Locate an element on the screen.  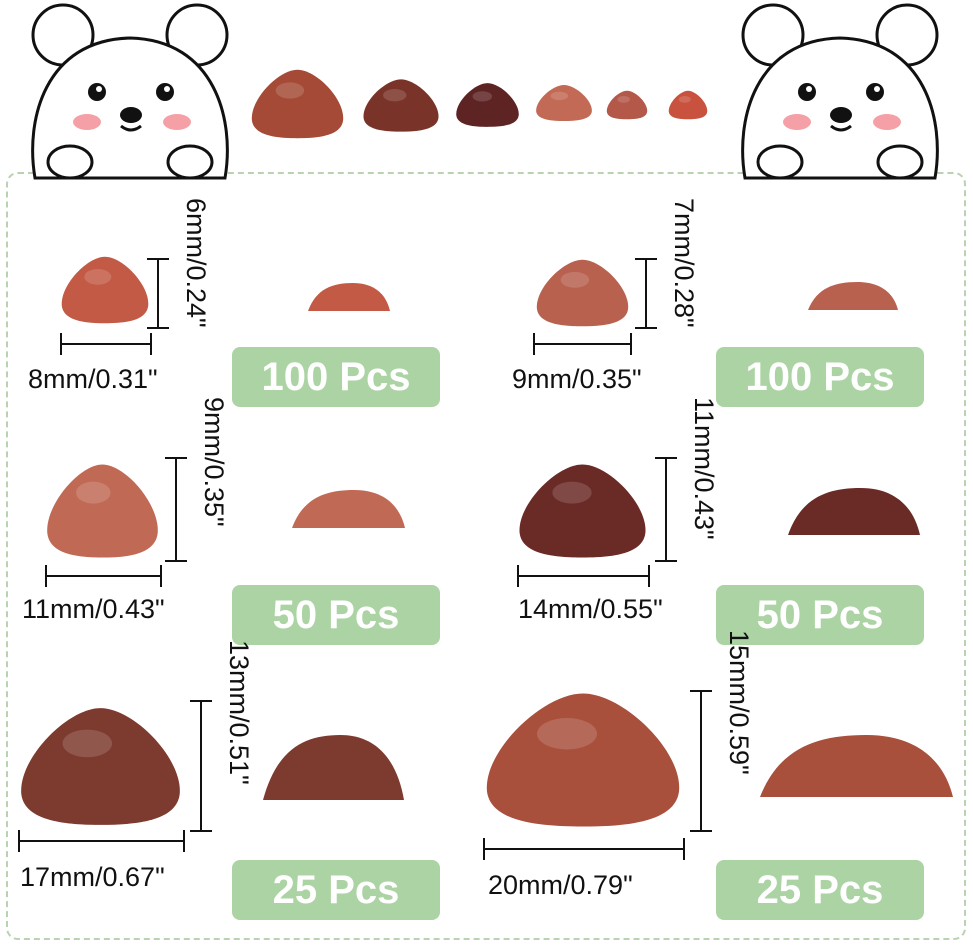
width-label: 14mm/0.55" is located at coordinates (590, 609).